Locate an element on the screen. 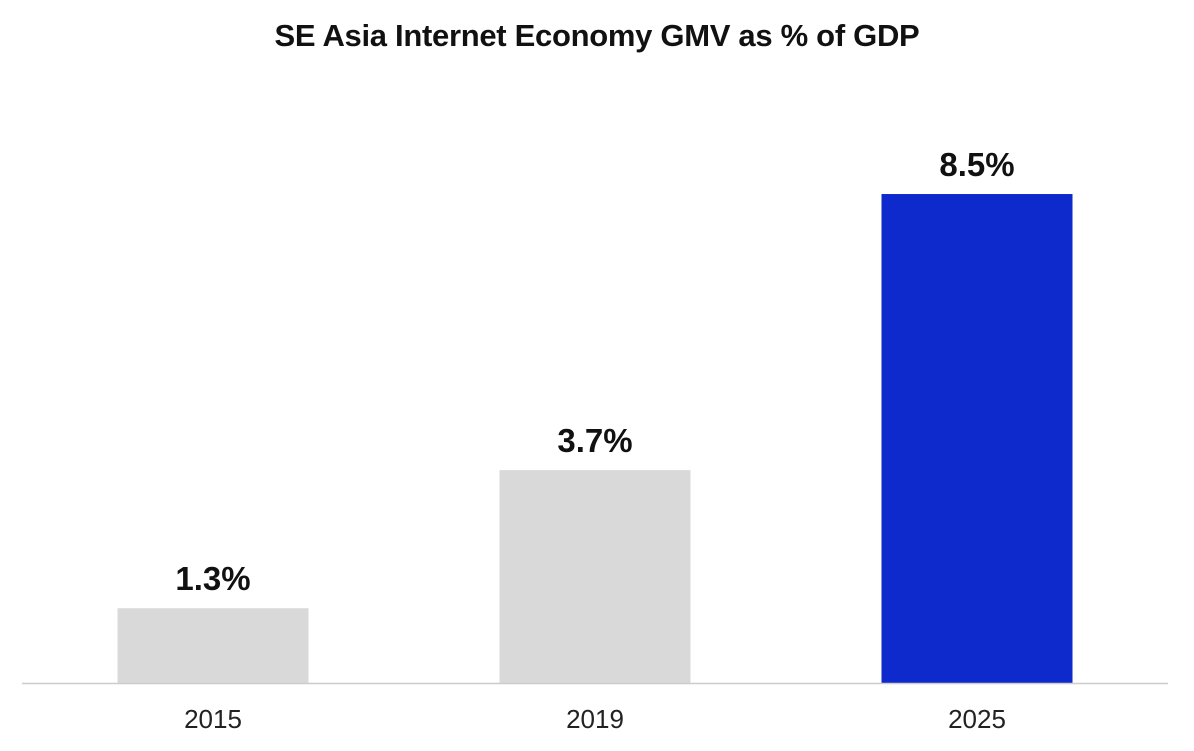  x-tick-label-2025: 2025 is located at coordinates (977, 719).